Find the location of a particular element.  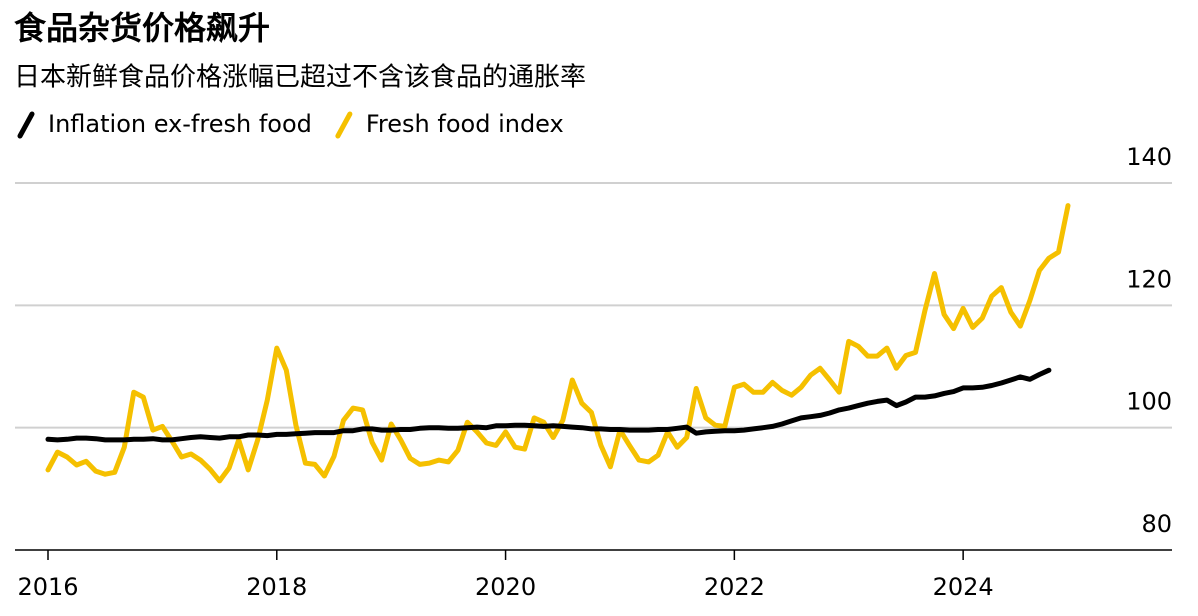

y-tick-label: 120 is located at coordinates (1149, 279).